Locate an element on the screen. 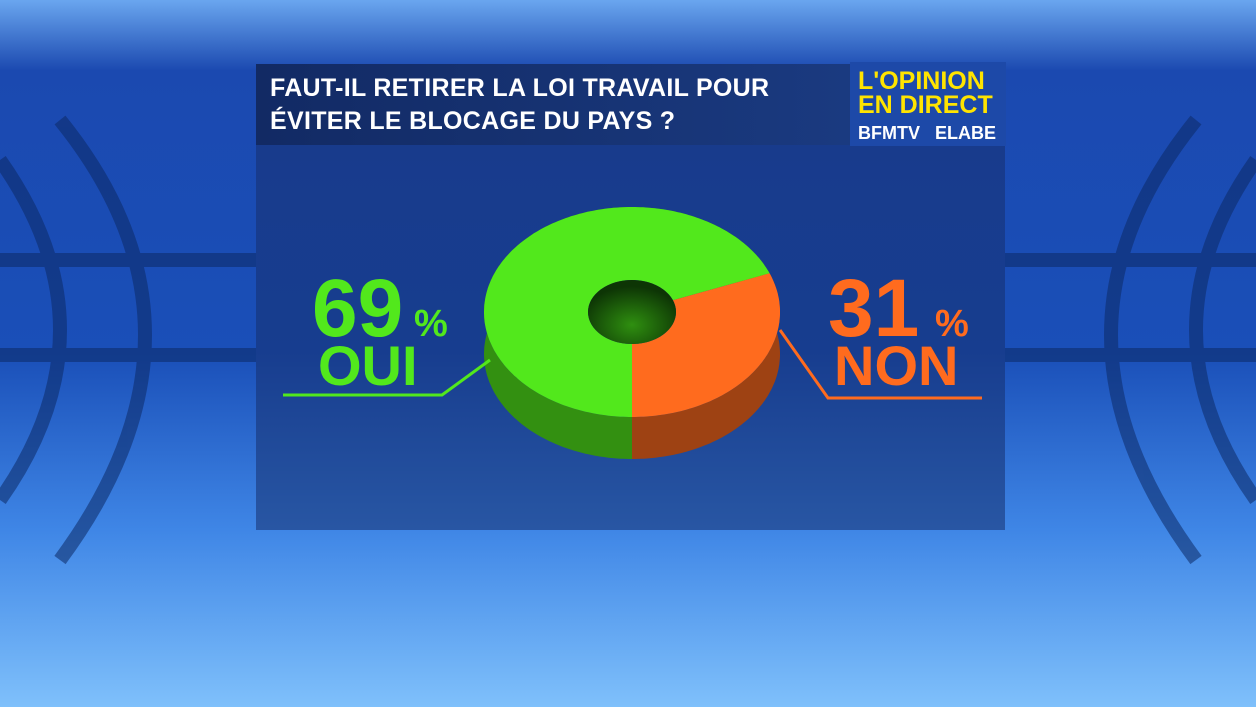 The image size is (1256, 707). value-label: 69 is located at coordinates (357, 308).